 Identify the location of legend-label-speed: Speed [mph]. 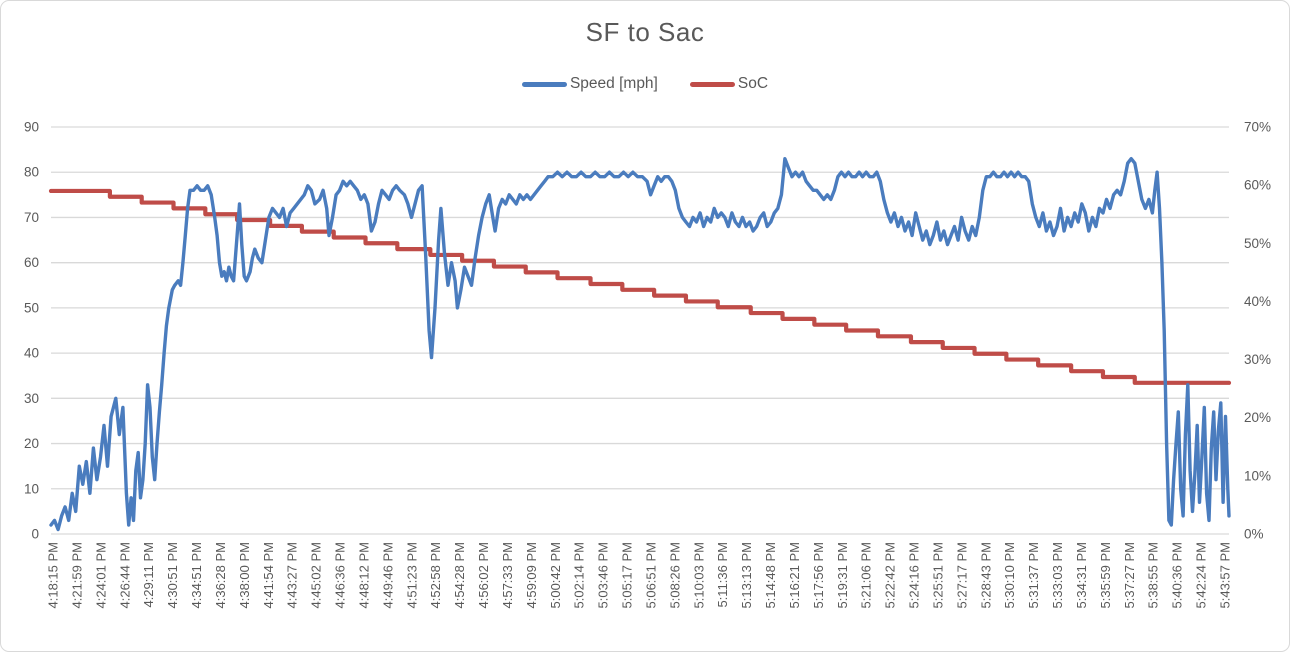
(613, 83).